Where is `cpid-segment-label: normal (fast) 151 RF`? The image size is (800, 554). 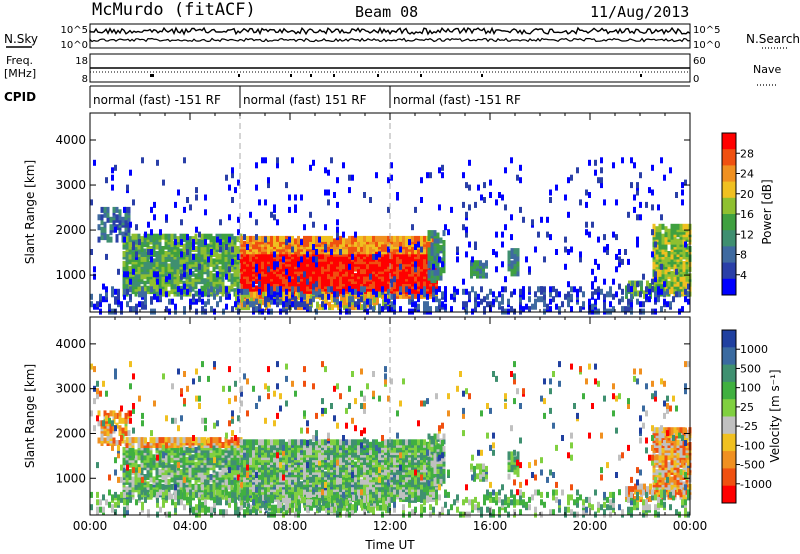
cpid-segment-label: normal (fast) 151 RF is located at coordinates (305, 100).